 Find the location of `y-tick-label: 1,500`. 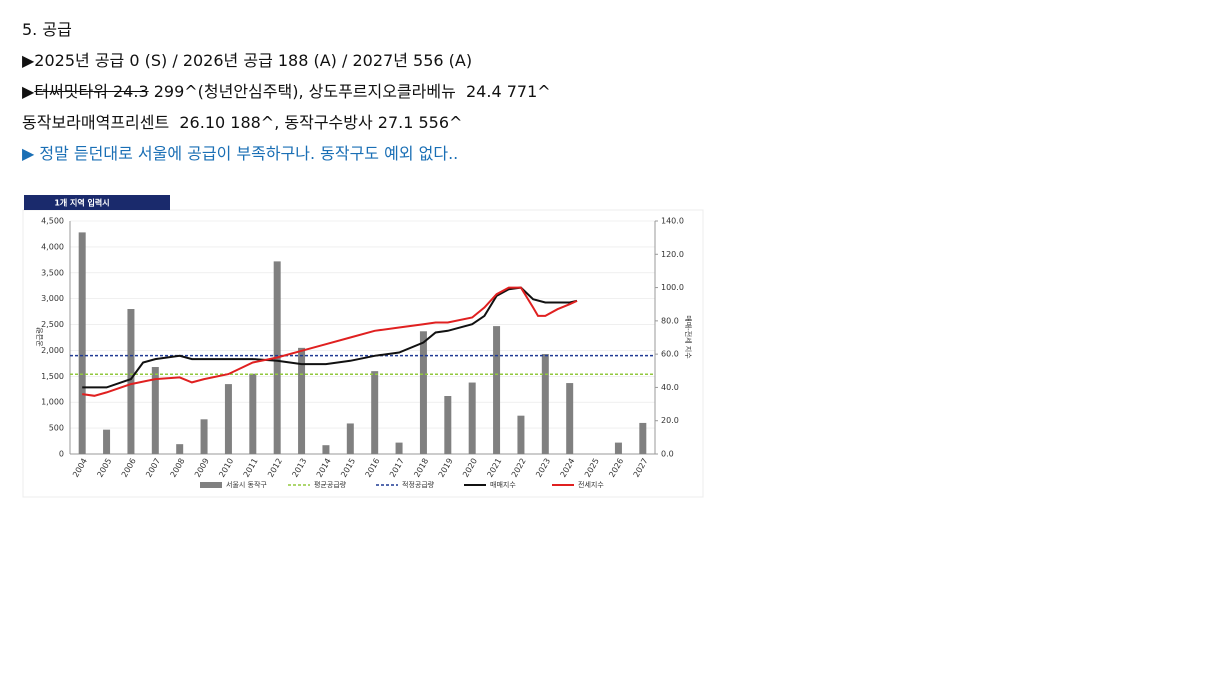

y-tick-label: 1,500 is located at coordinates (52, 376).